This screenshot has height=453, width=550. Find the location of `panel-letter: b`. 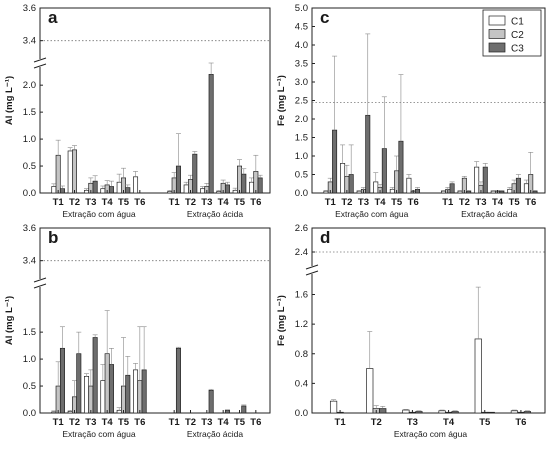

panel-letter: b is located at coordinates (53, 237).